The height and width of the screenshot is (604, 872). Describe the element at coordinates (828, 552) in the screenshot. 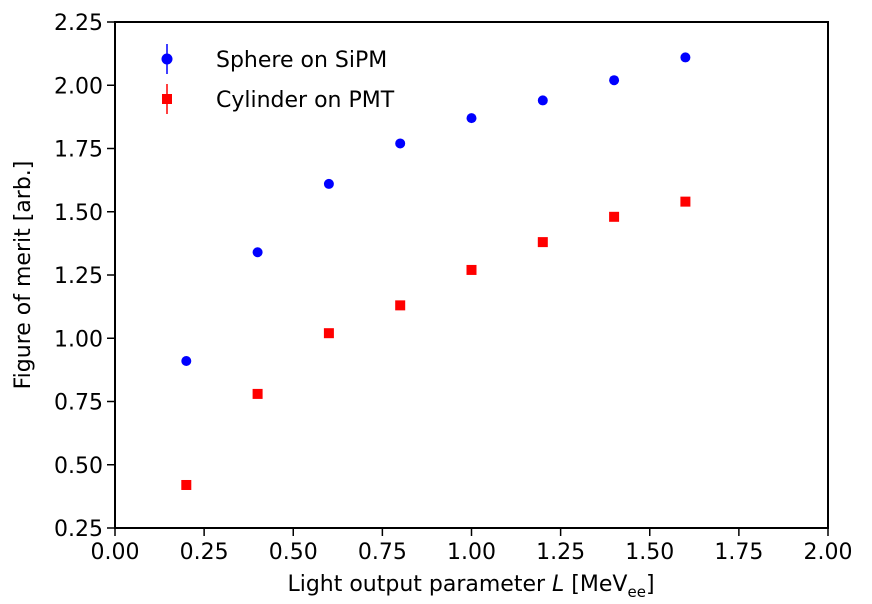

I see `x-tick-label: 2.00` at that location.